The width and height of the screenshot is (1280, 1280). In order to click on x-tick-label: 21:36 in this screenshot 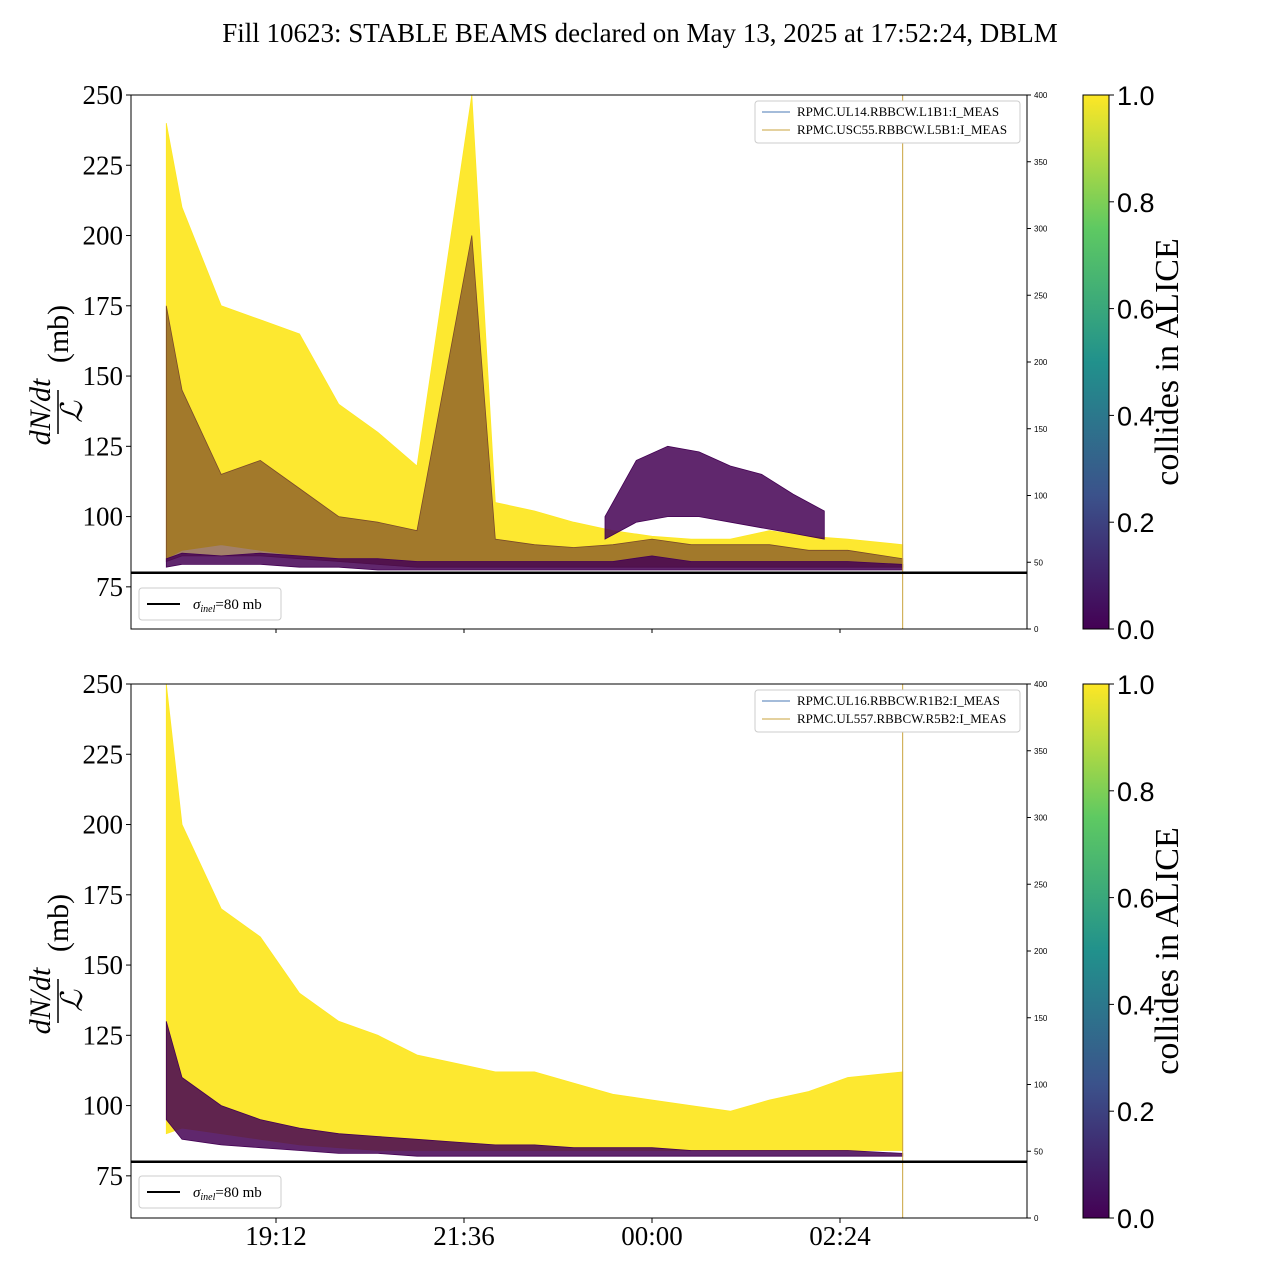, I will do `click(464, 1236)`.